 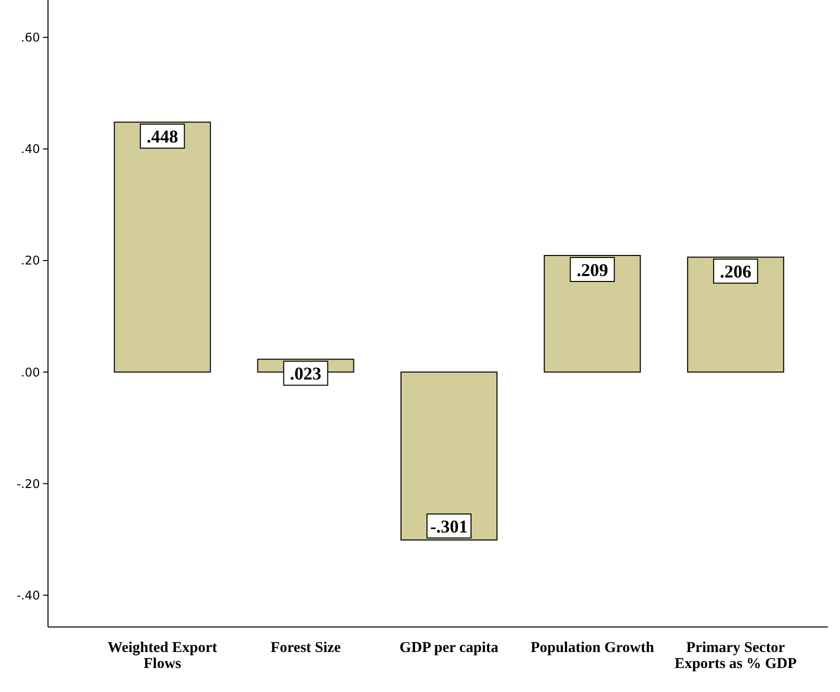 I want to click on x-tick-label: Weighted Export Flows, so click(x=163, y=656).